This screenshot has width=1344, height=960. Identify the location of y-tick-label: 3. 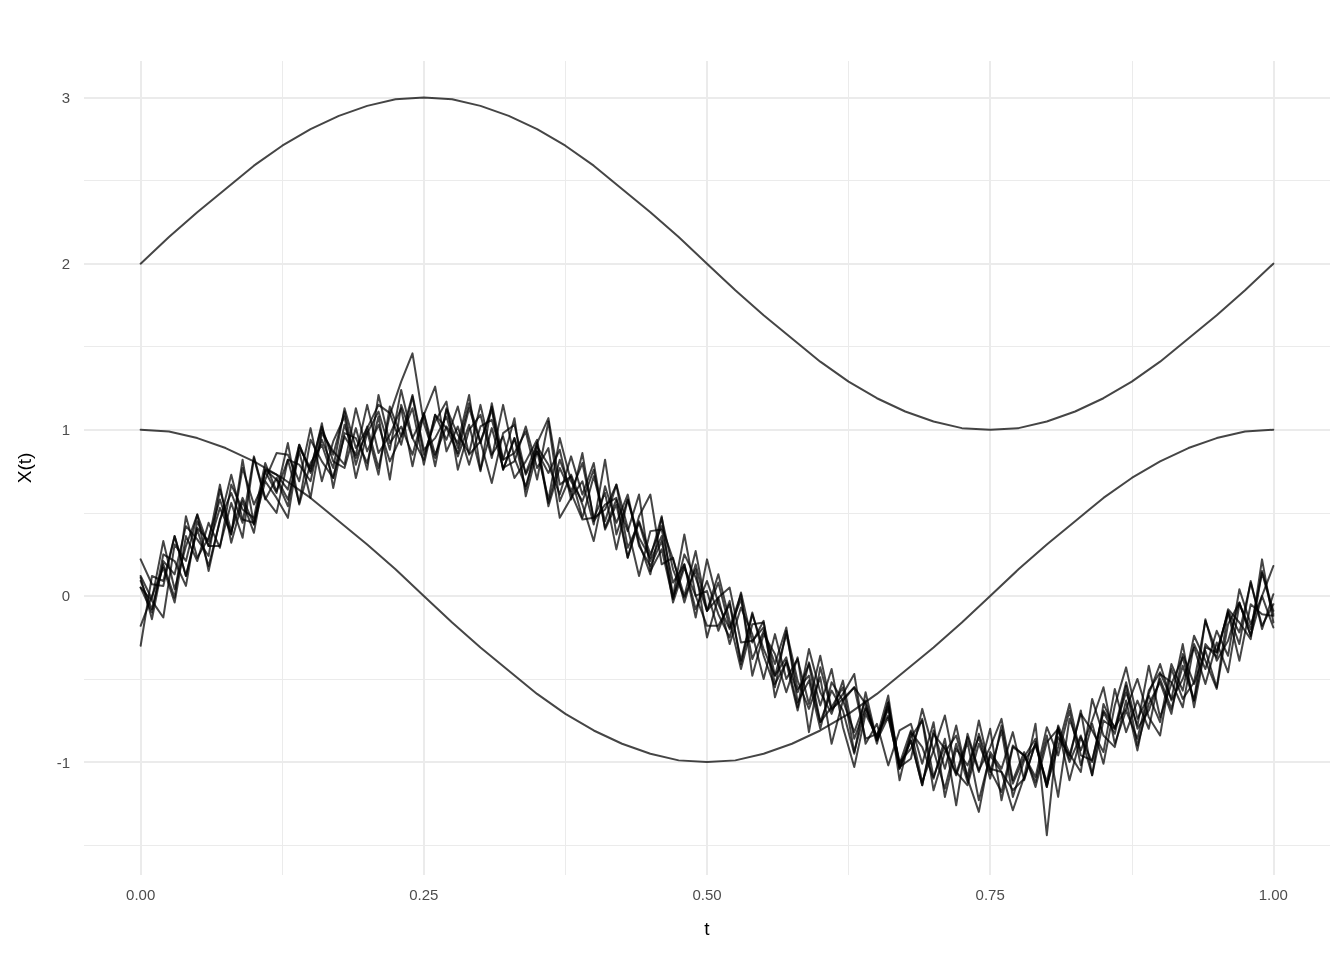
(65, 98).